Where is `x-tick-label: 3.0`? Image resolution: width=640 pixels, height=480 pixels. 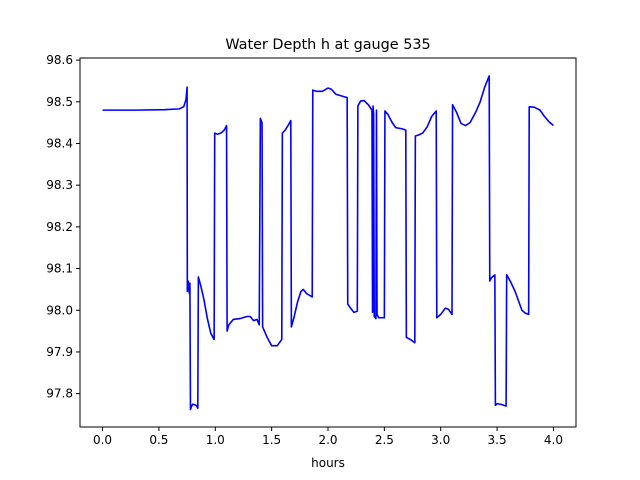 x-tick-label: 3.0 is located at coordinates (440, 440).